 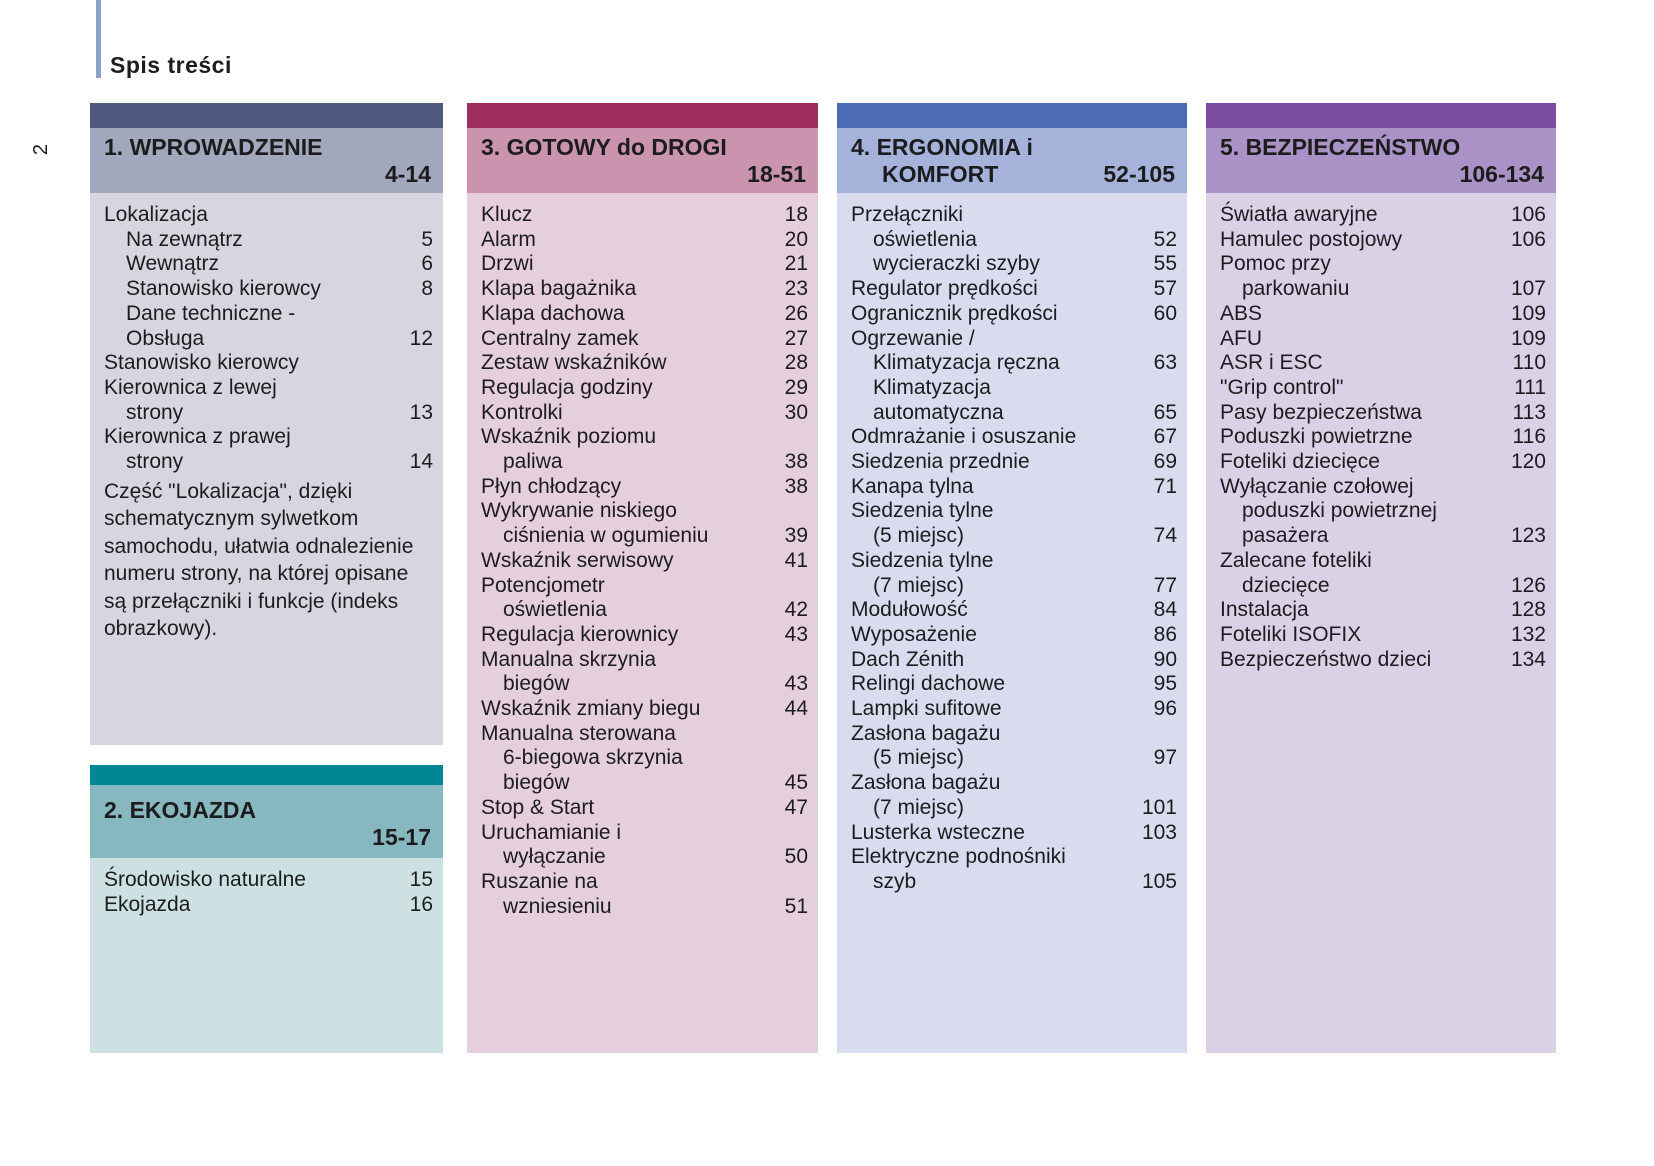 What do you see at coordinates (190, 387) in the screenshot?
I see `toc-entry-label: Kierownica z lewej` at bounding box center [190, 387].